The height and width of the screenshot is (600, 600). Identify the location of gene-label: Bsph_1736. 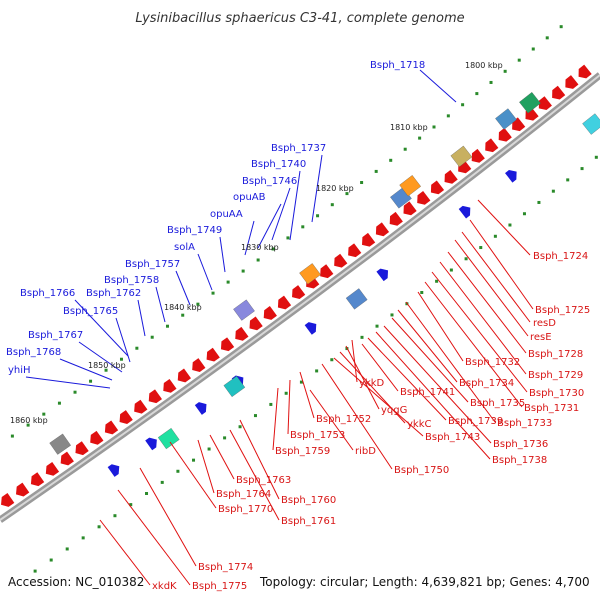
(520, 444).